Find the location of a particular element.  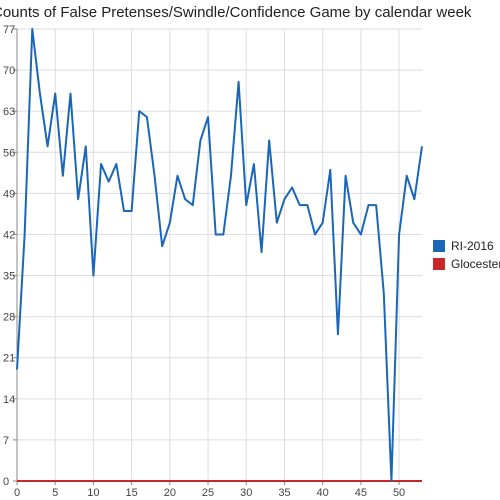

x-tick-label: 10 is located at coordinates (93, 493).